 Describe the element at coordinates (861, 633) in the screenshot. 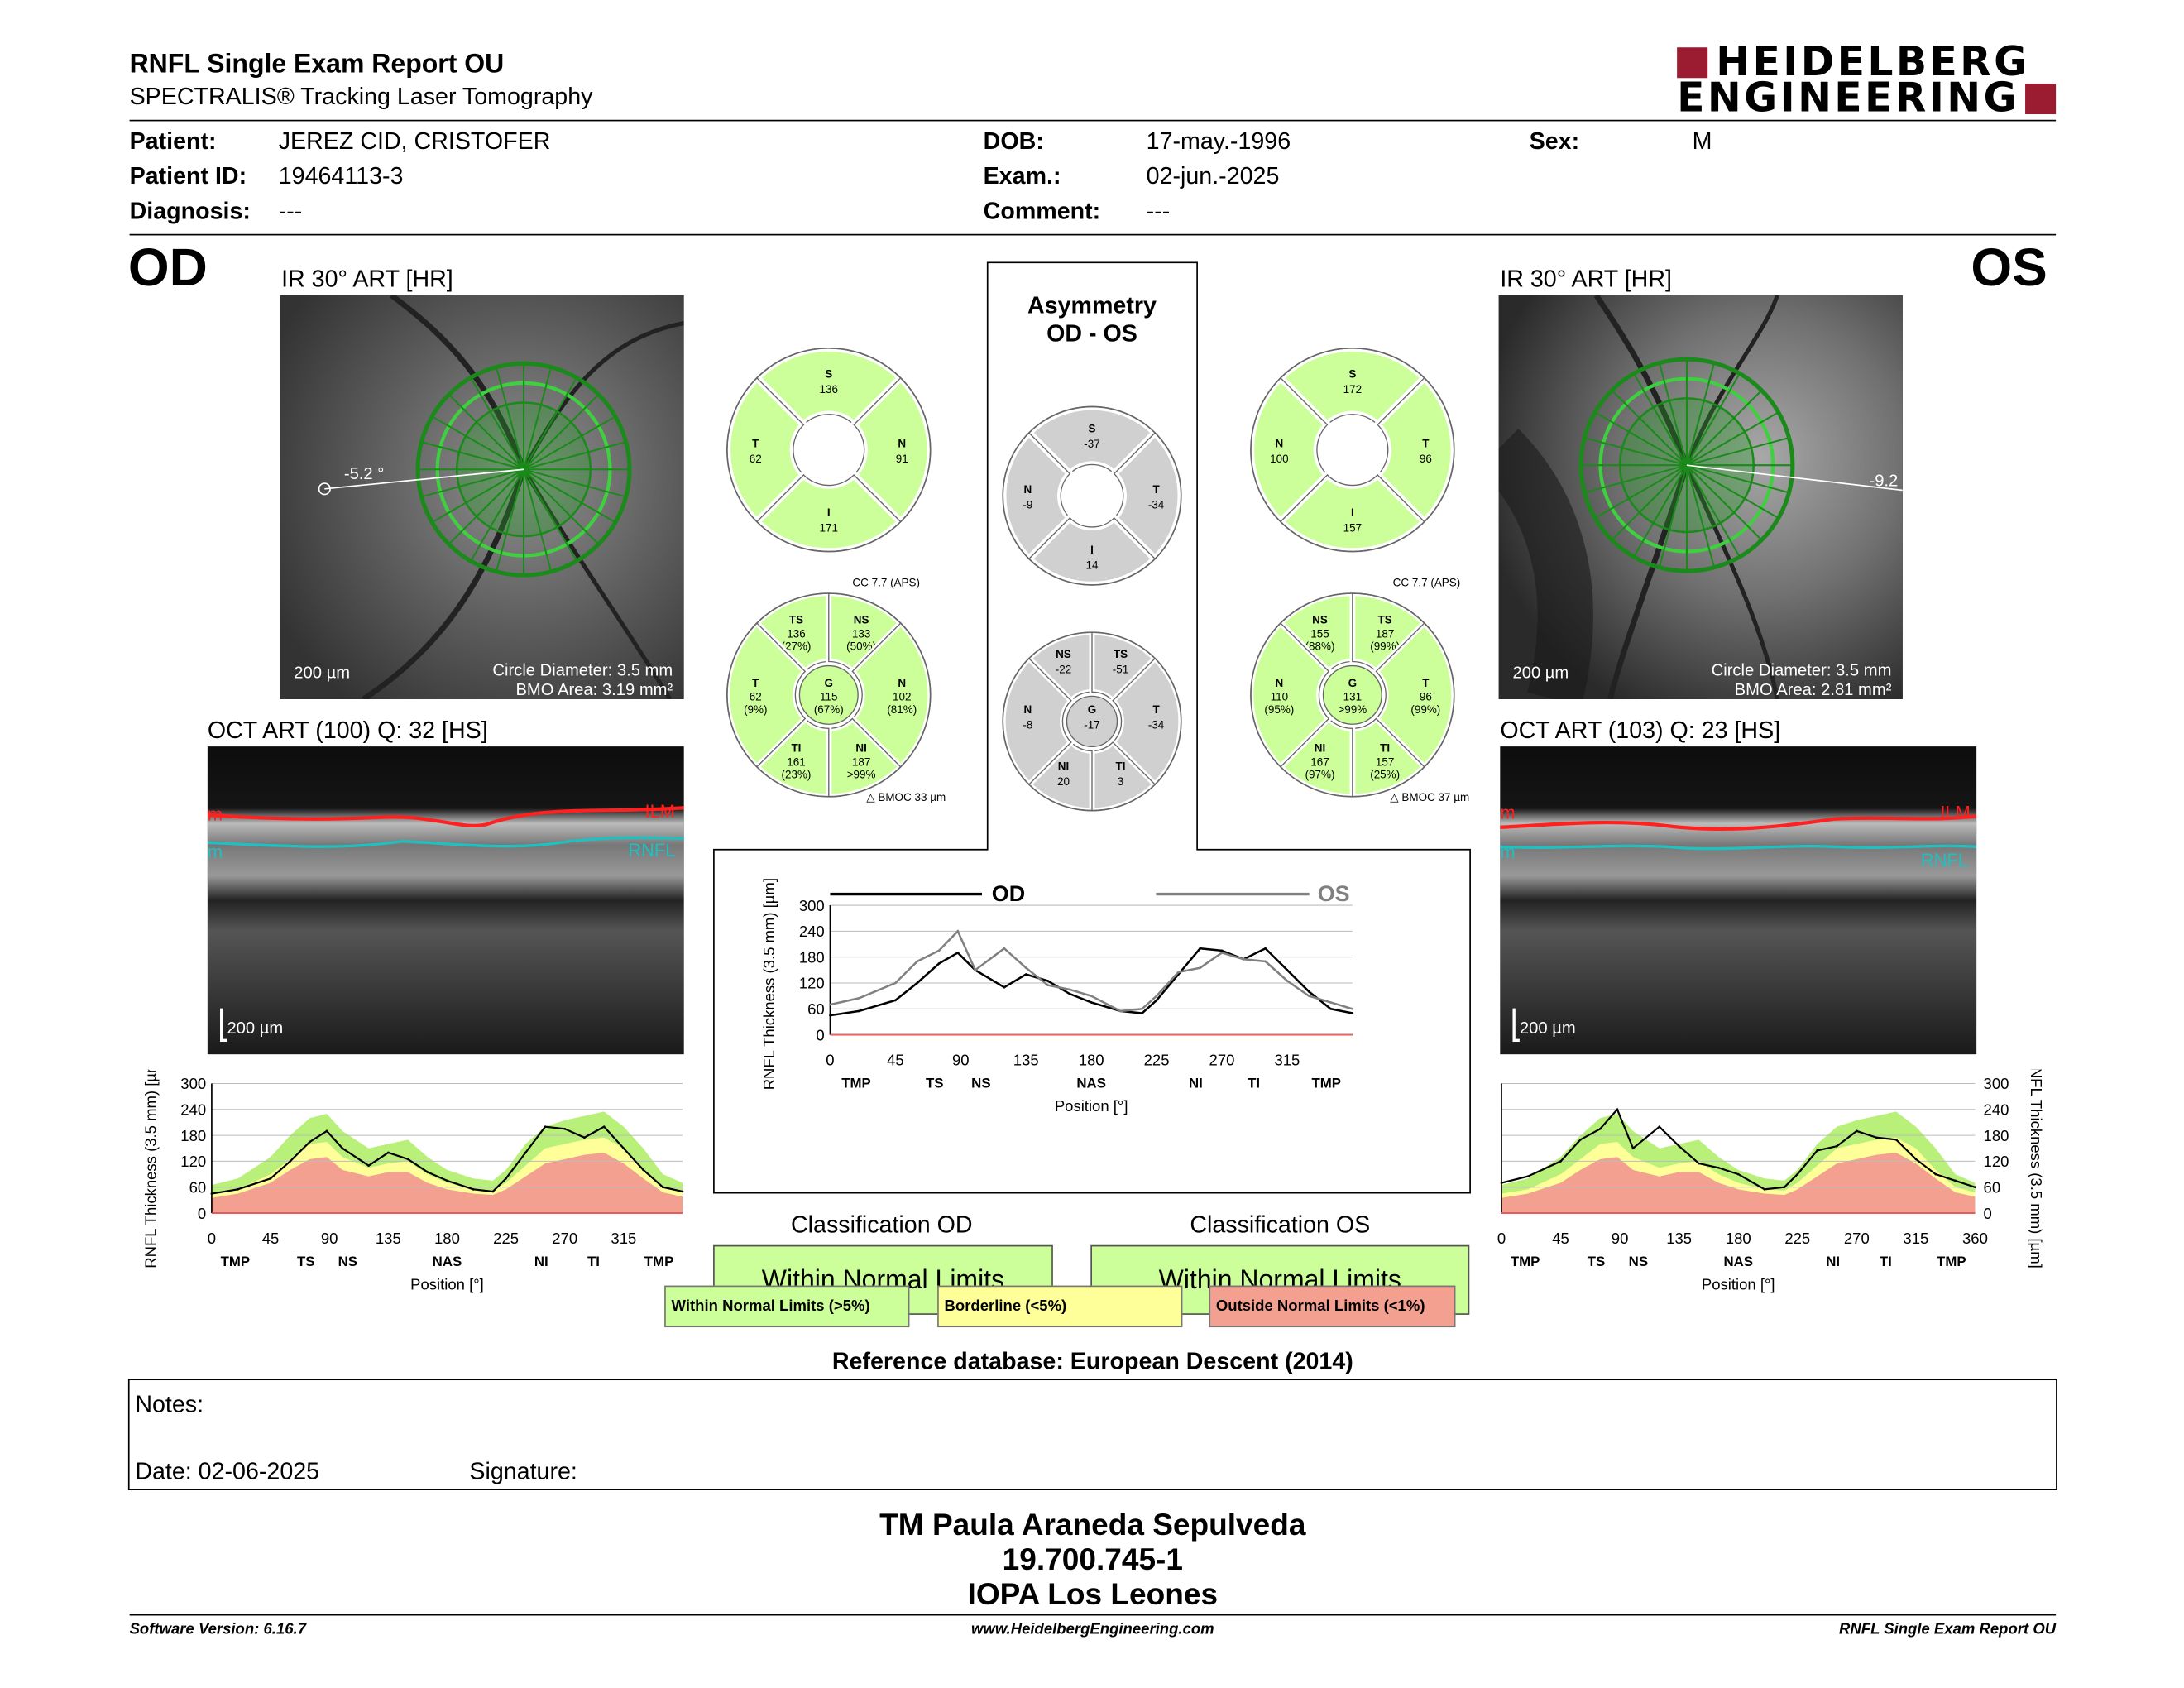

I see `sector-value-ns: 133` at that location.